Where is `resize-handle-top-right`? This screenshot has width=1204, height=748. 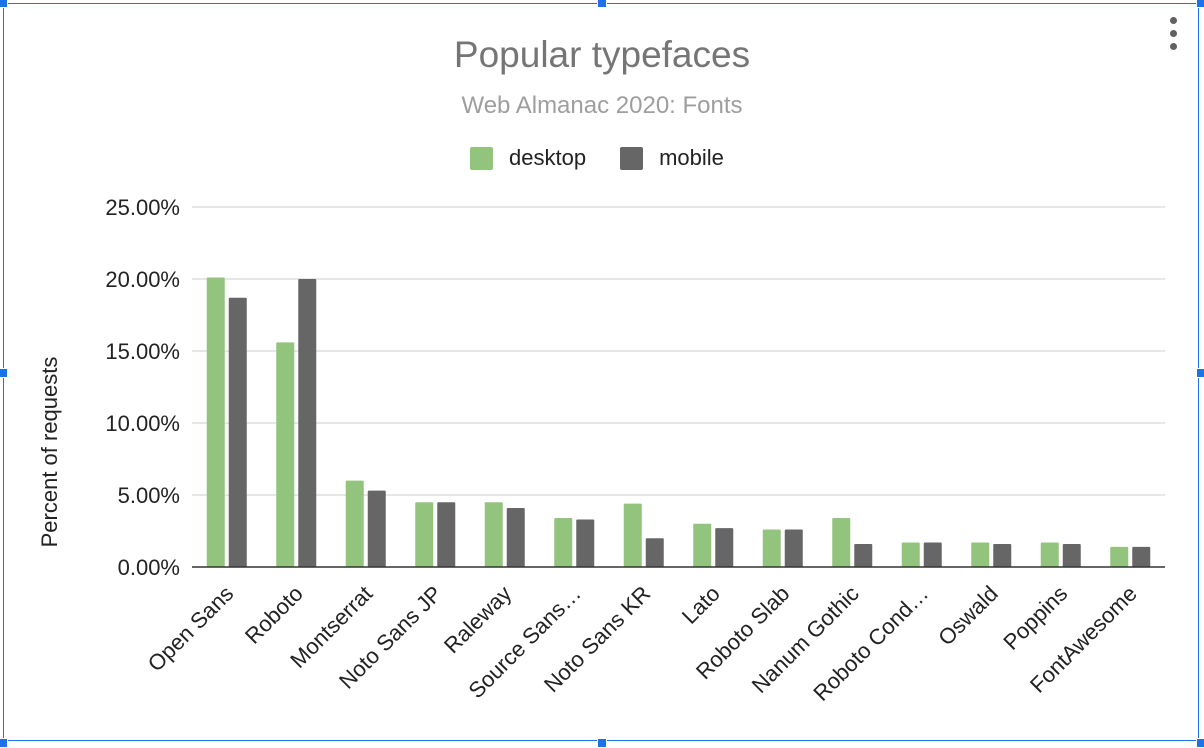 resize-handle-top-right is located at coordinates (1200, 4).